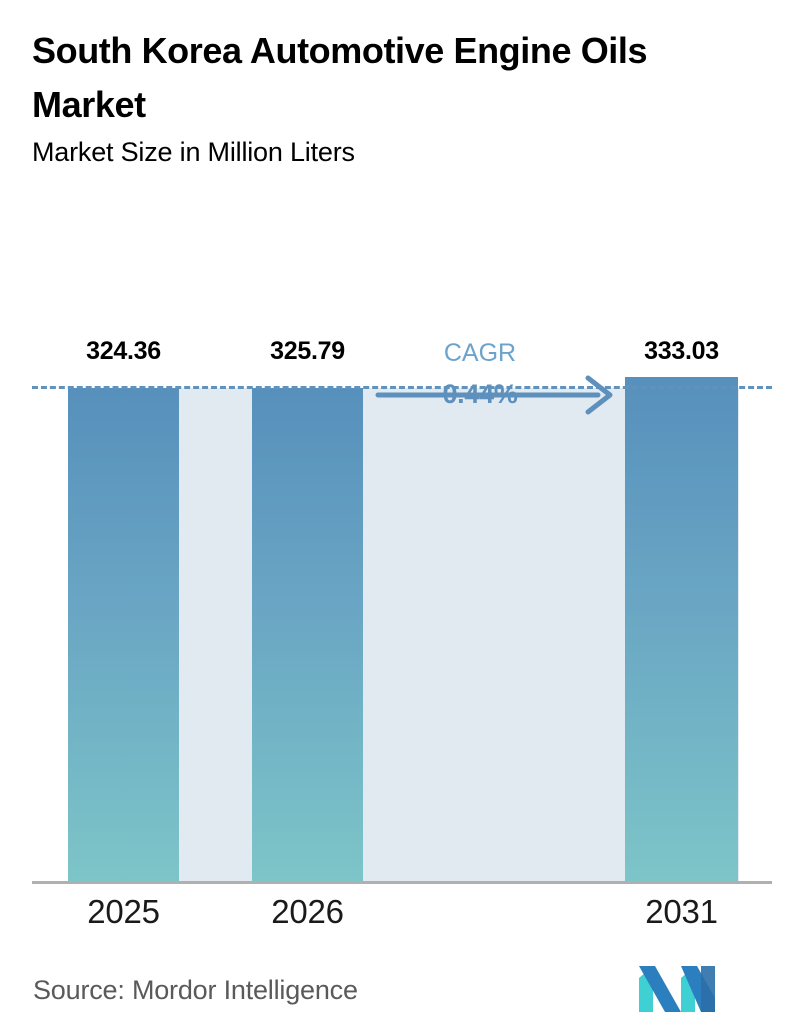 This screenshot has height=1034, width=796. What do you see at coordinates (307, 911) in the screenshot?
I see `x-tick-2026: 2026` at bounding box center [307, 911].